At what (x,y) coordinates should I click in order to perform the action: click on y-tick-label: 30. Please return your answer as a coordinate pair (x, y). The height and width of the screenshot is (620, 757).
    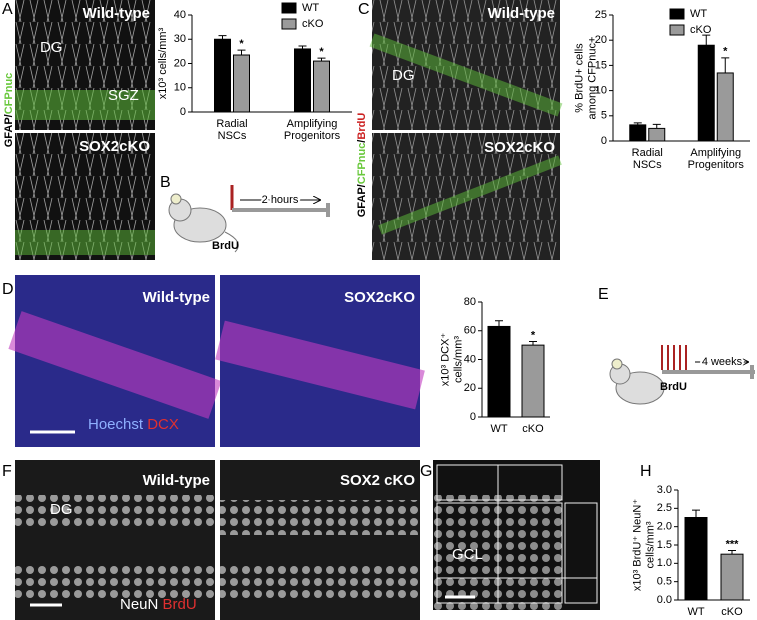
    Looking at the image, I should click on (180, 39).